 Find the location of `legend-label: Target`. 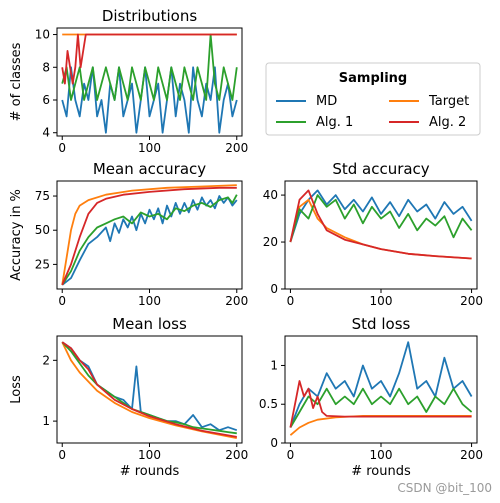

legend-label: Target is located at coordinates (448, 101).